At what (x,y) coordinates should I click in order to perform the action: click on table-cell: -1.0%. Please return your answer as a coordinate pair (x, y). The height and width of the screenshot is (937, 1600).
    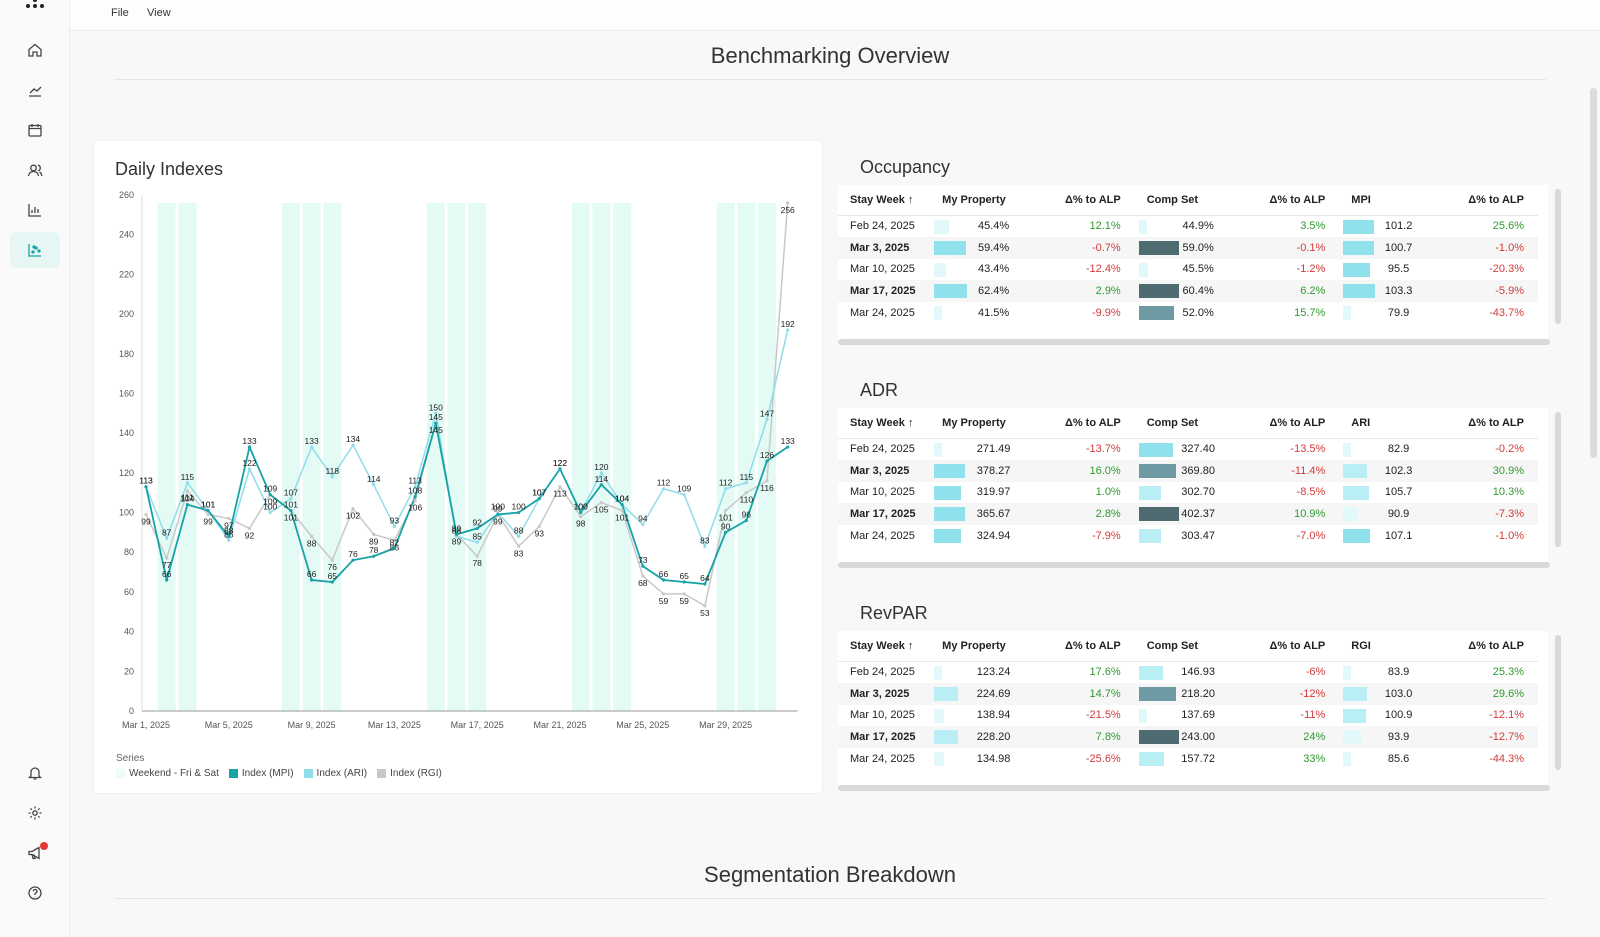
    Looking at the image, I should click on (1494, 247).